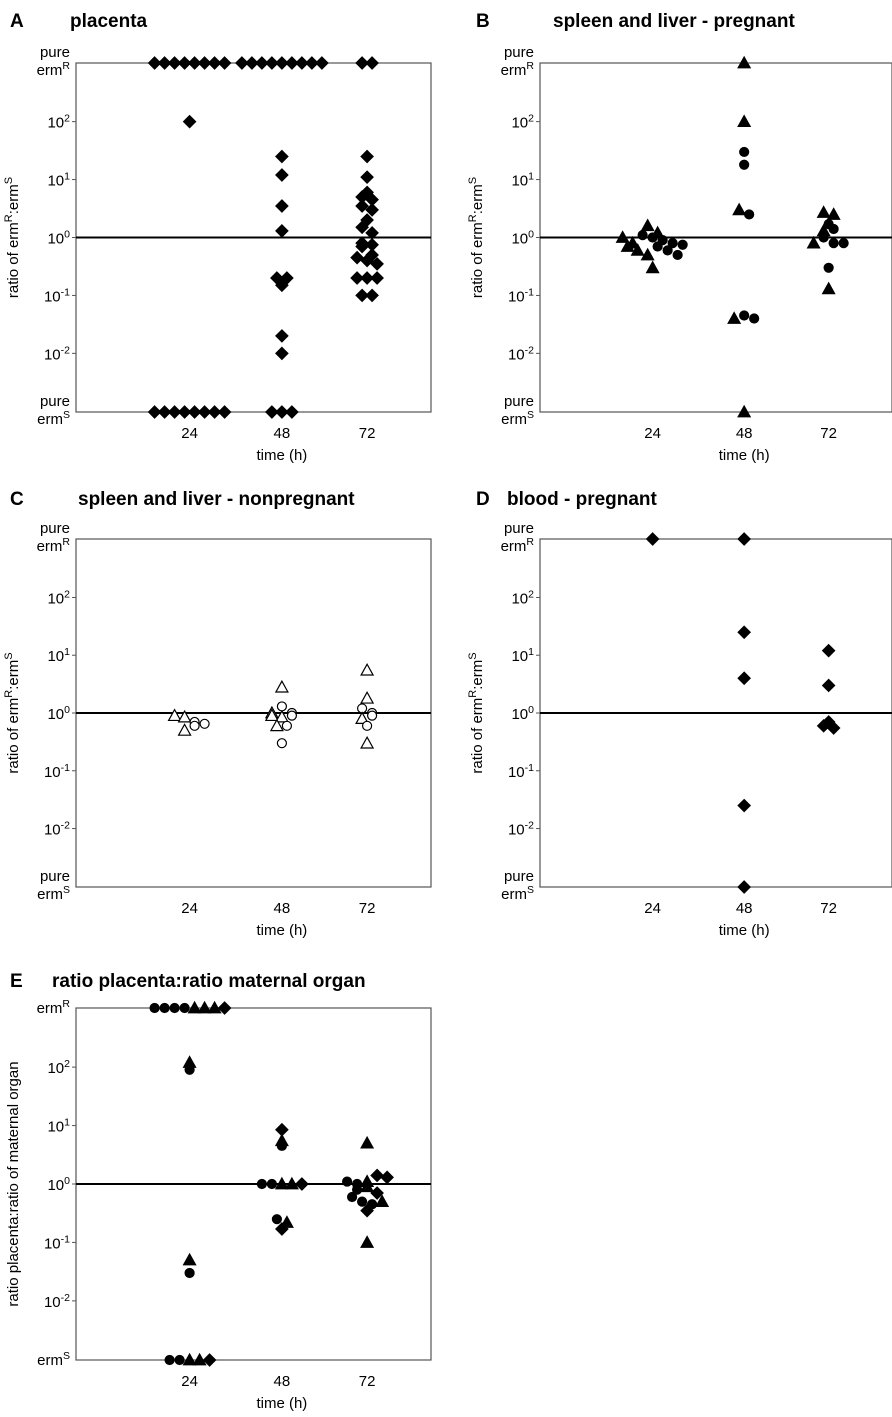  I want to click on panel-title: blood - pregnant, so click(582, 499).